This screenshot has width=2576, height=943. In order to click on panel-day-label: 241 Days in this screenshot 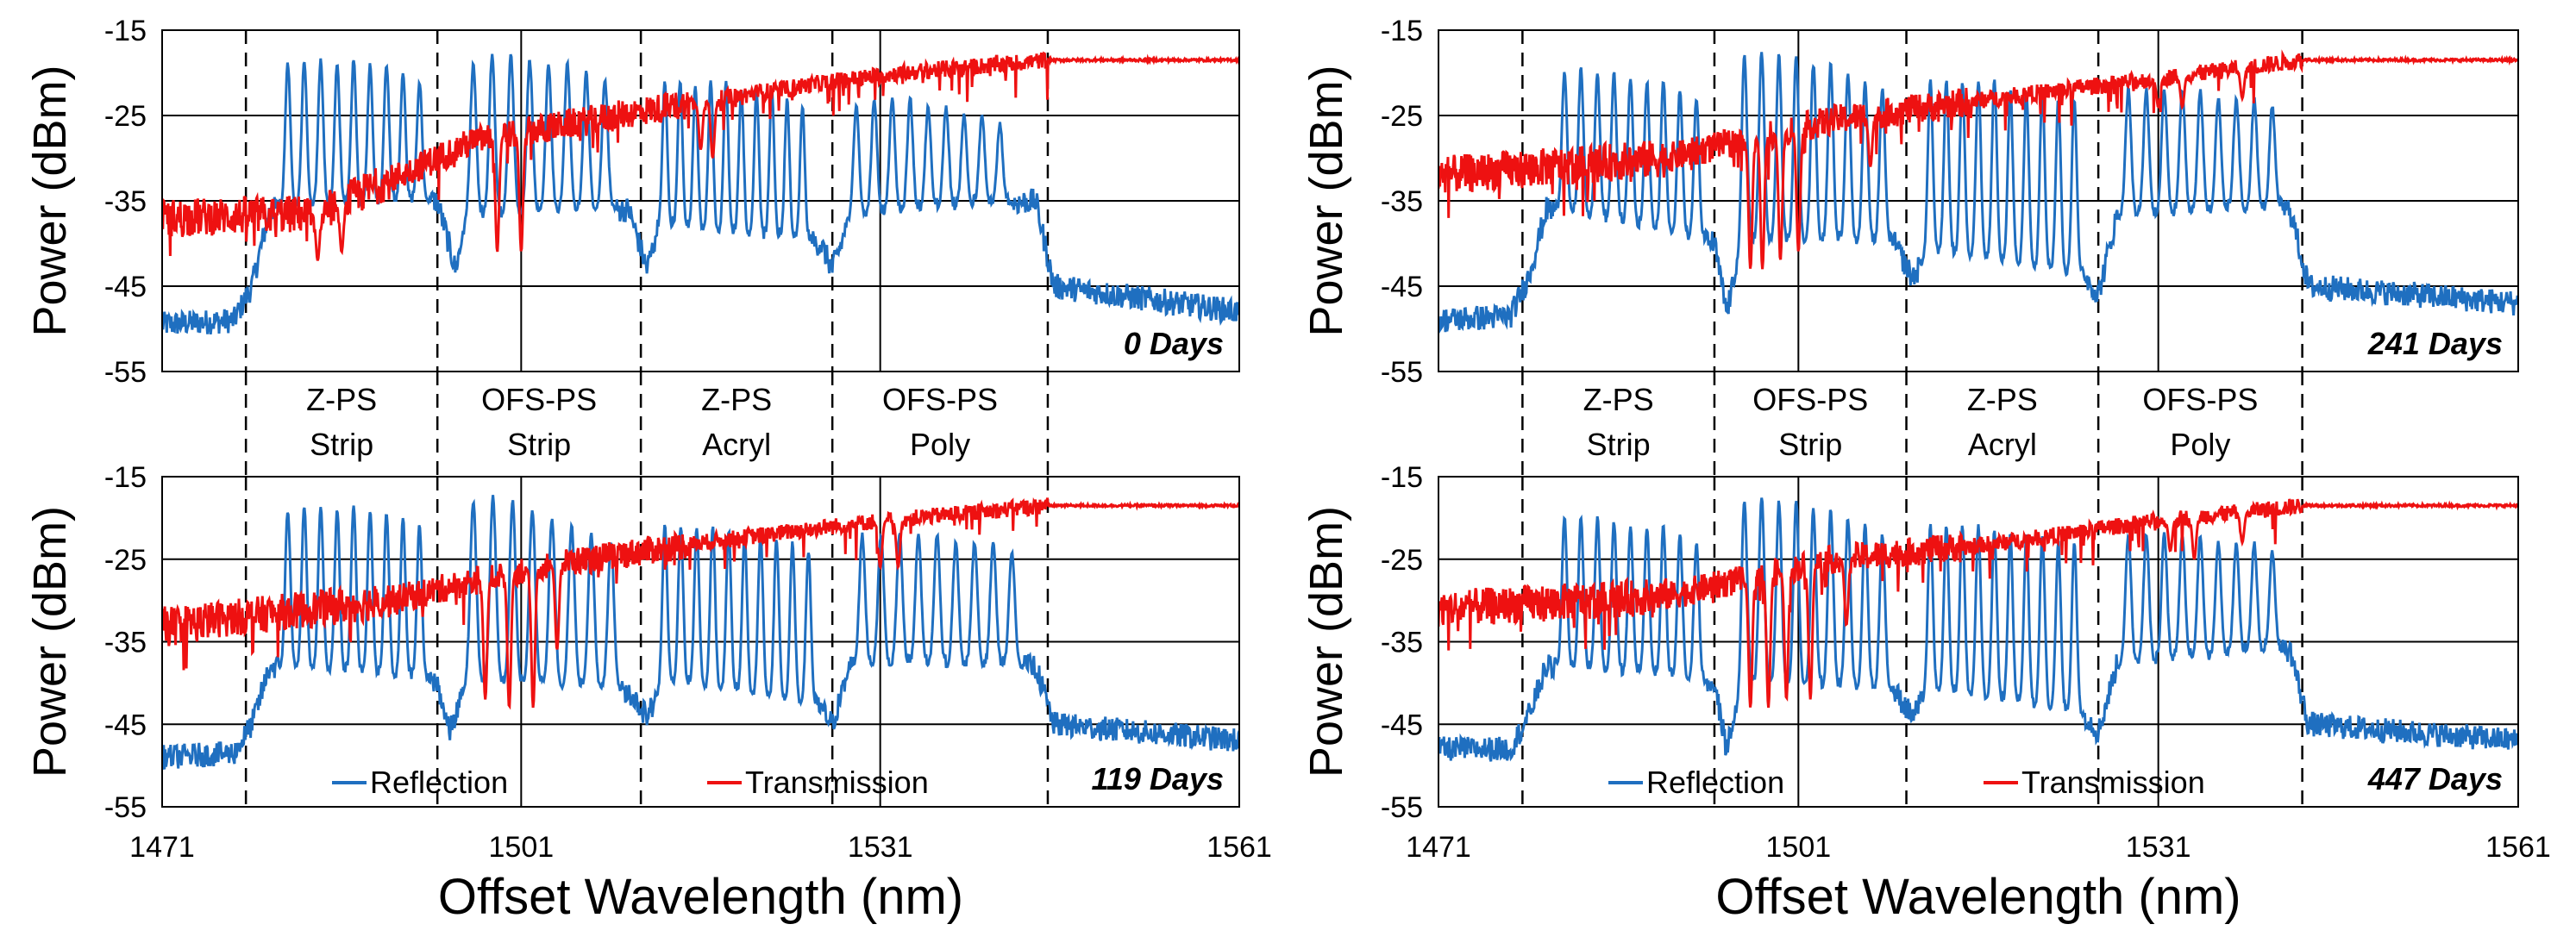, I will do `click(2435, 343)`.